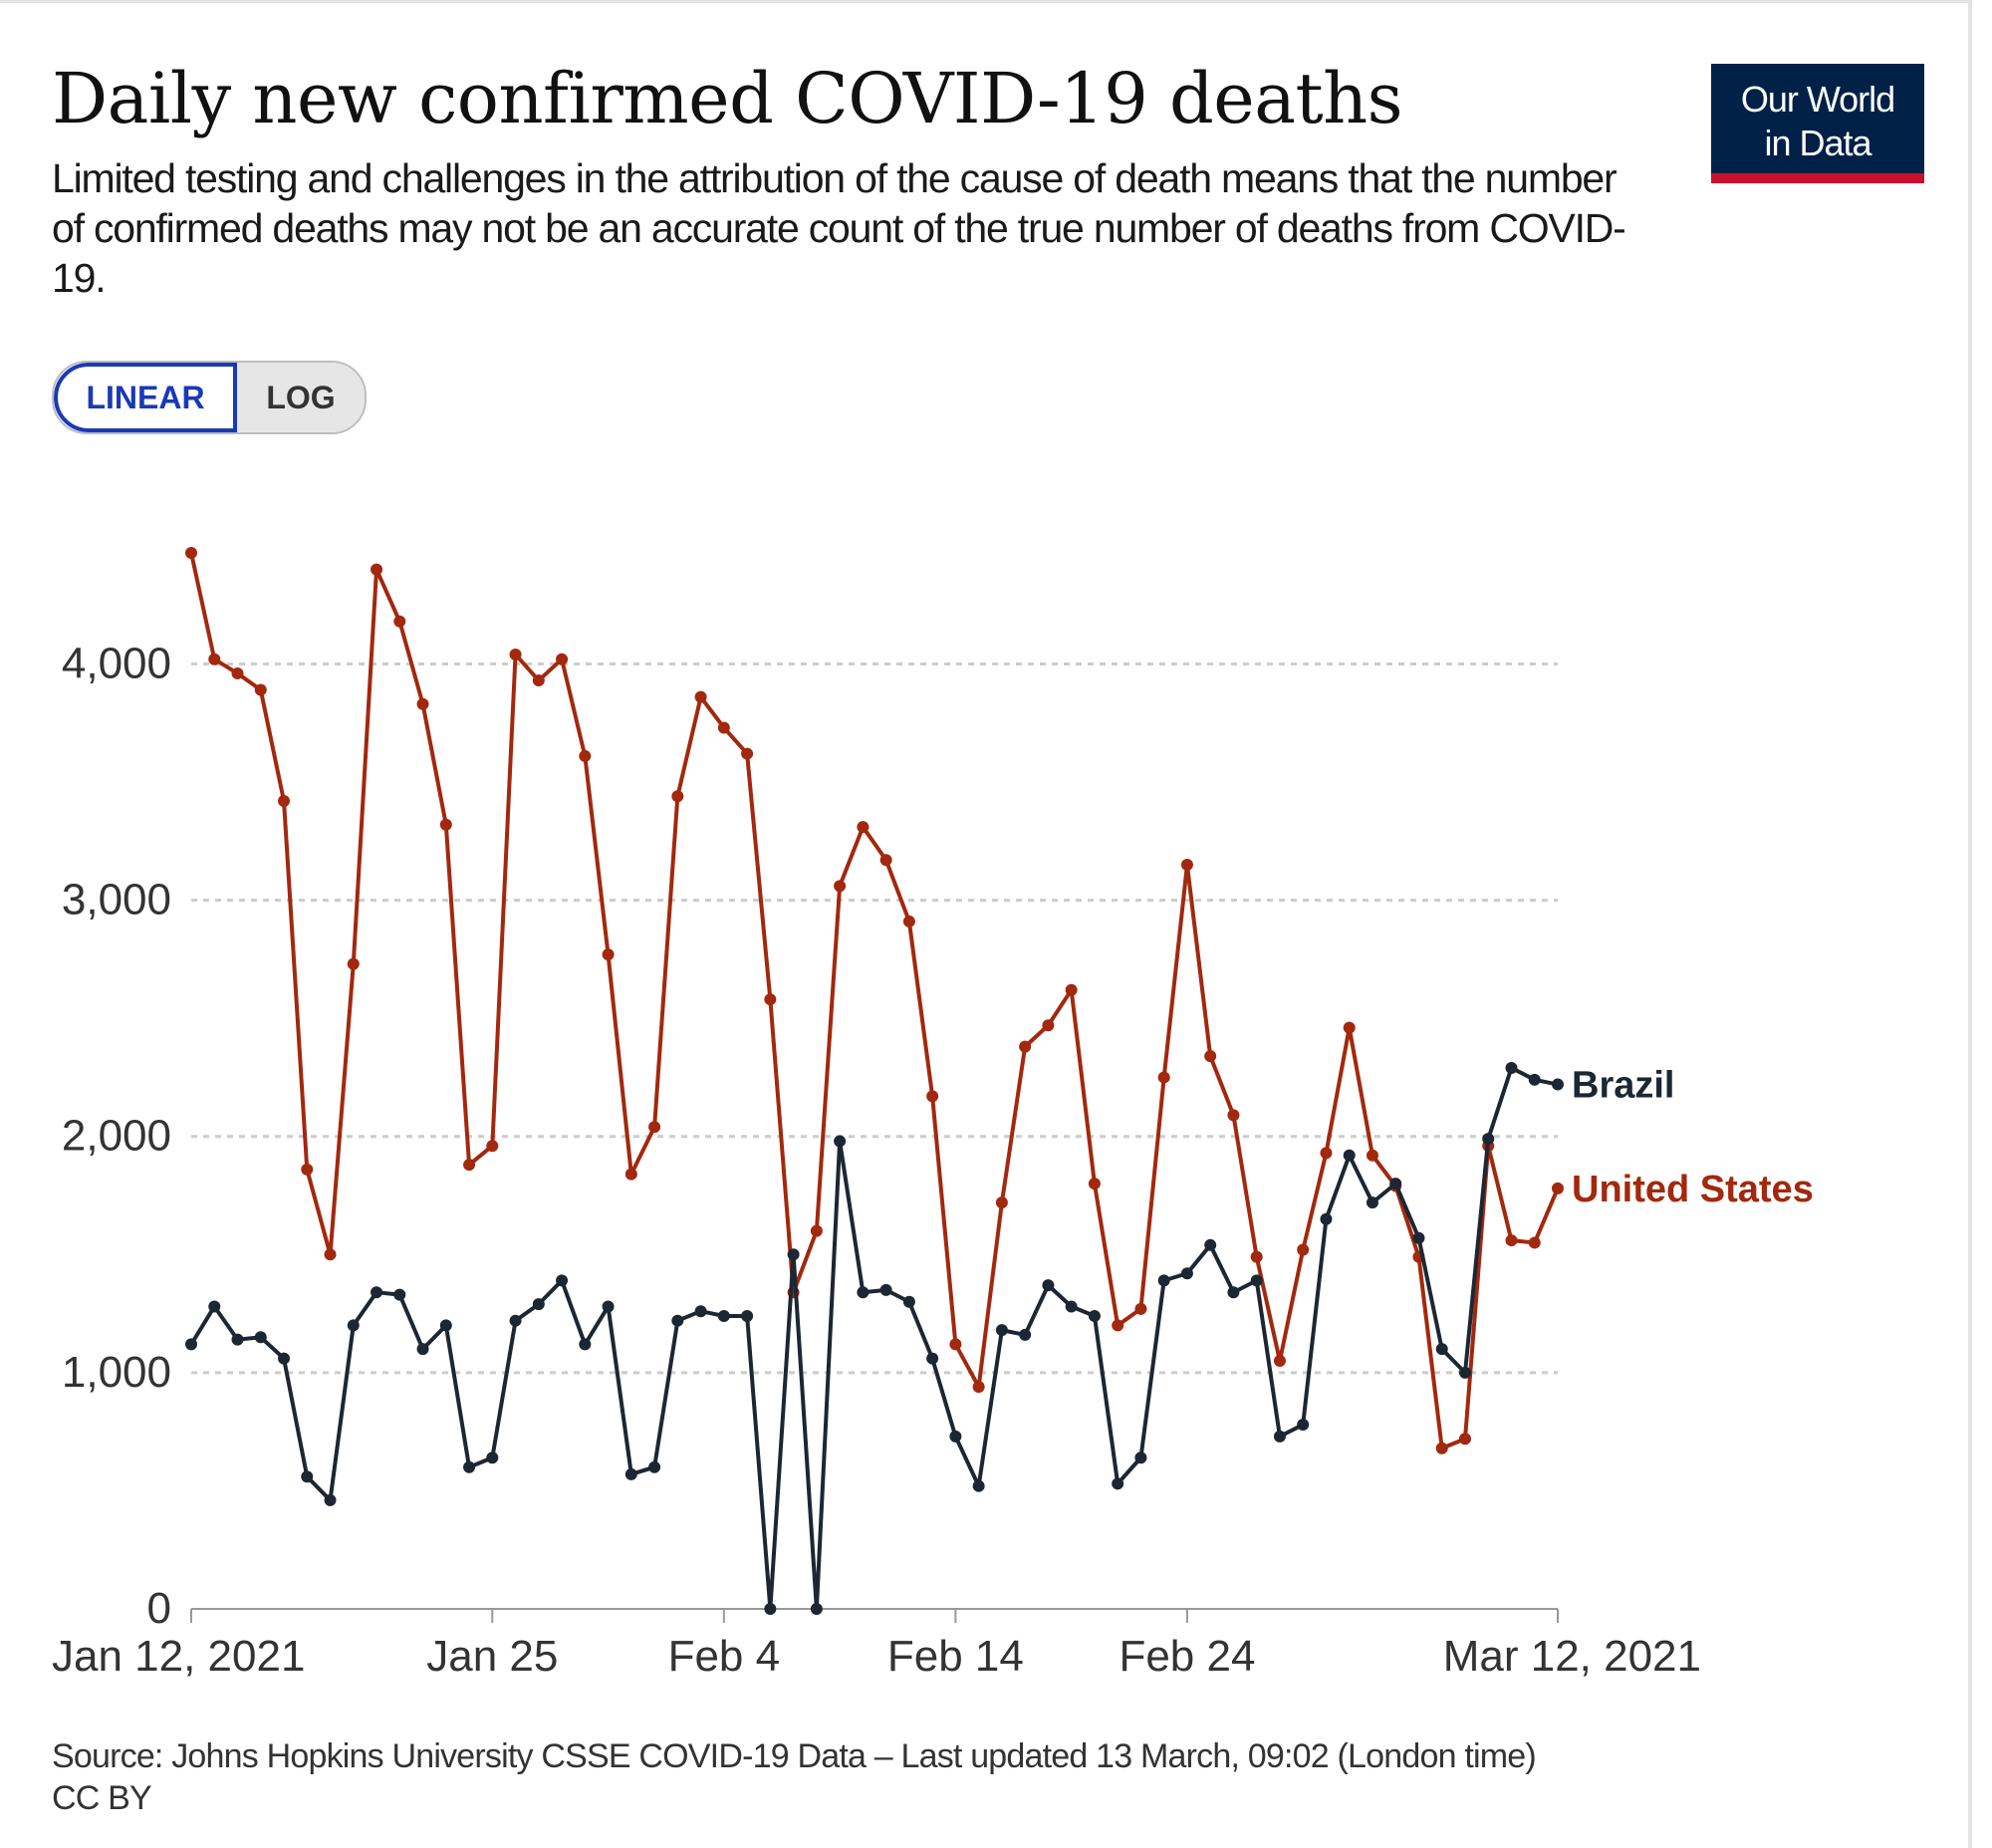  What do you see at coordinates (725, 1657) in the screenshot?
I see `x-tick-label: Feb 4` at bounding box center [725, 1657].